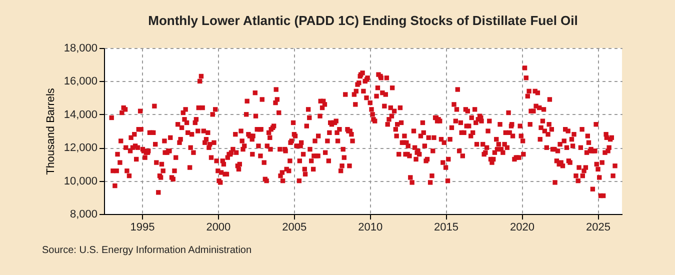 Image resolution: width=675 pixels, height=275 pixels. I want to click on chart-title: Monthly Lower Atlantic (PADD 1C) Ending Stocks of Distillate Fuel Oil, so click(363, 20).